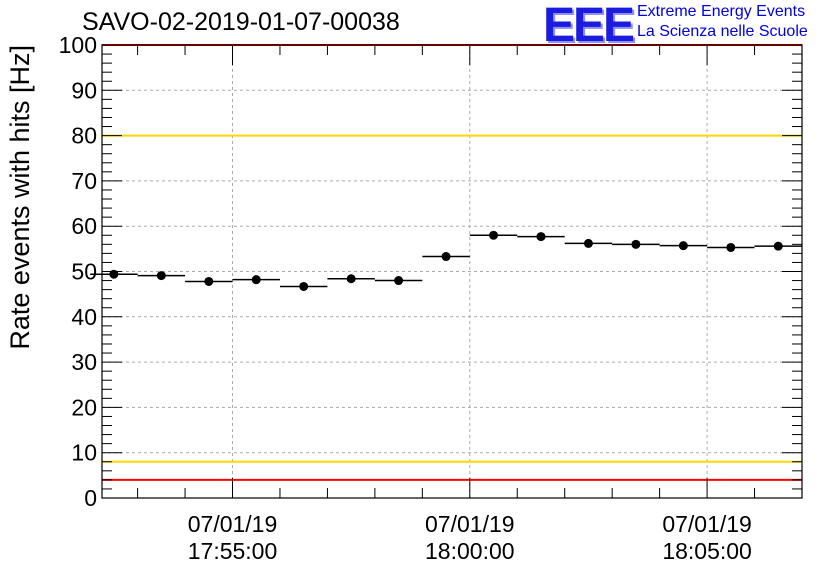  I want to click on y-tick-label: 100, so click(78, 45).